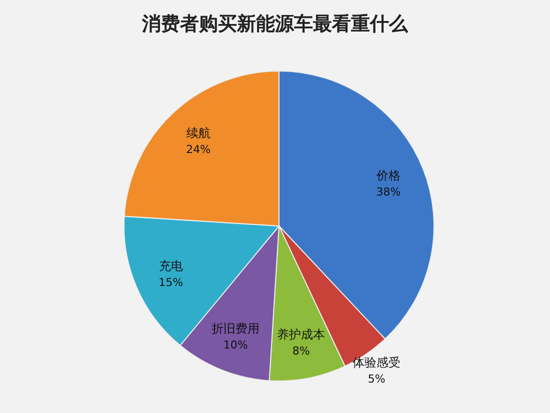  What do you see at coordinates (301, 351) in the screenshot?
I see `data-label: 8%` at bounding box center [301, 351].